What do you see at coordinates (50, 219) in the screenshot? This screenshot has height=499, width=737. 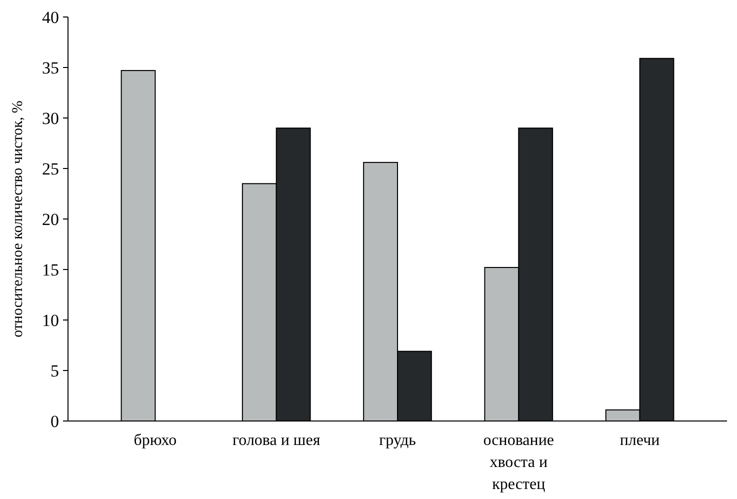 I see `y-tick-label: 20` at bounding box center [50, 219].